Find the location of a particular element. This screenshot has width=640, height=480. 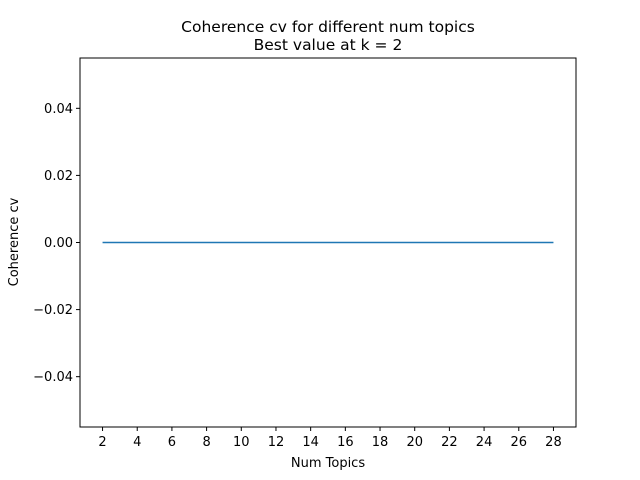

y-tick-label: 0.02 is located at coordinates (58, 176).